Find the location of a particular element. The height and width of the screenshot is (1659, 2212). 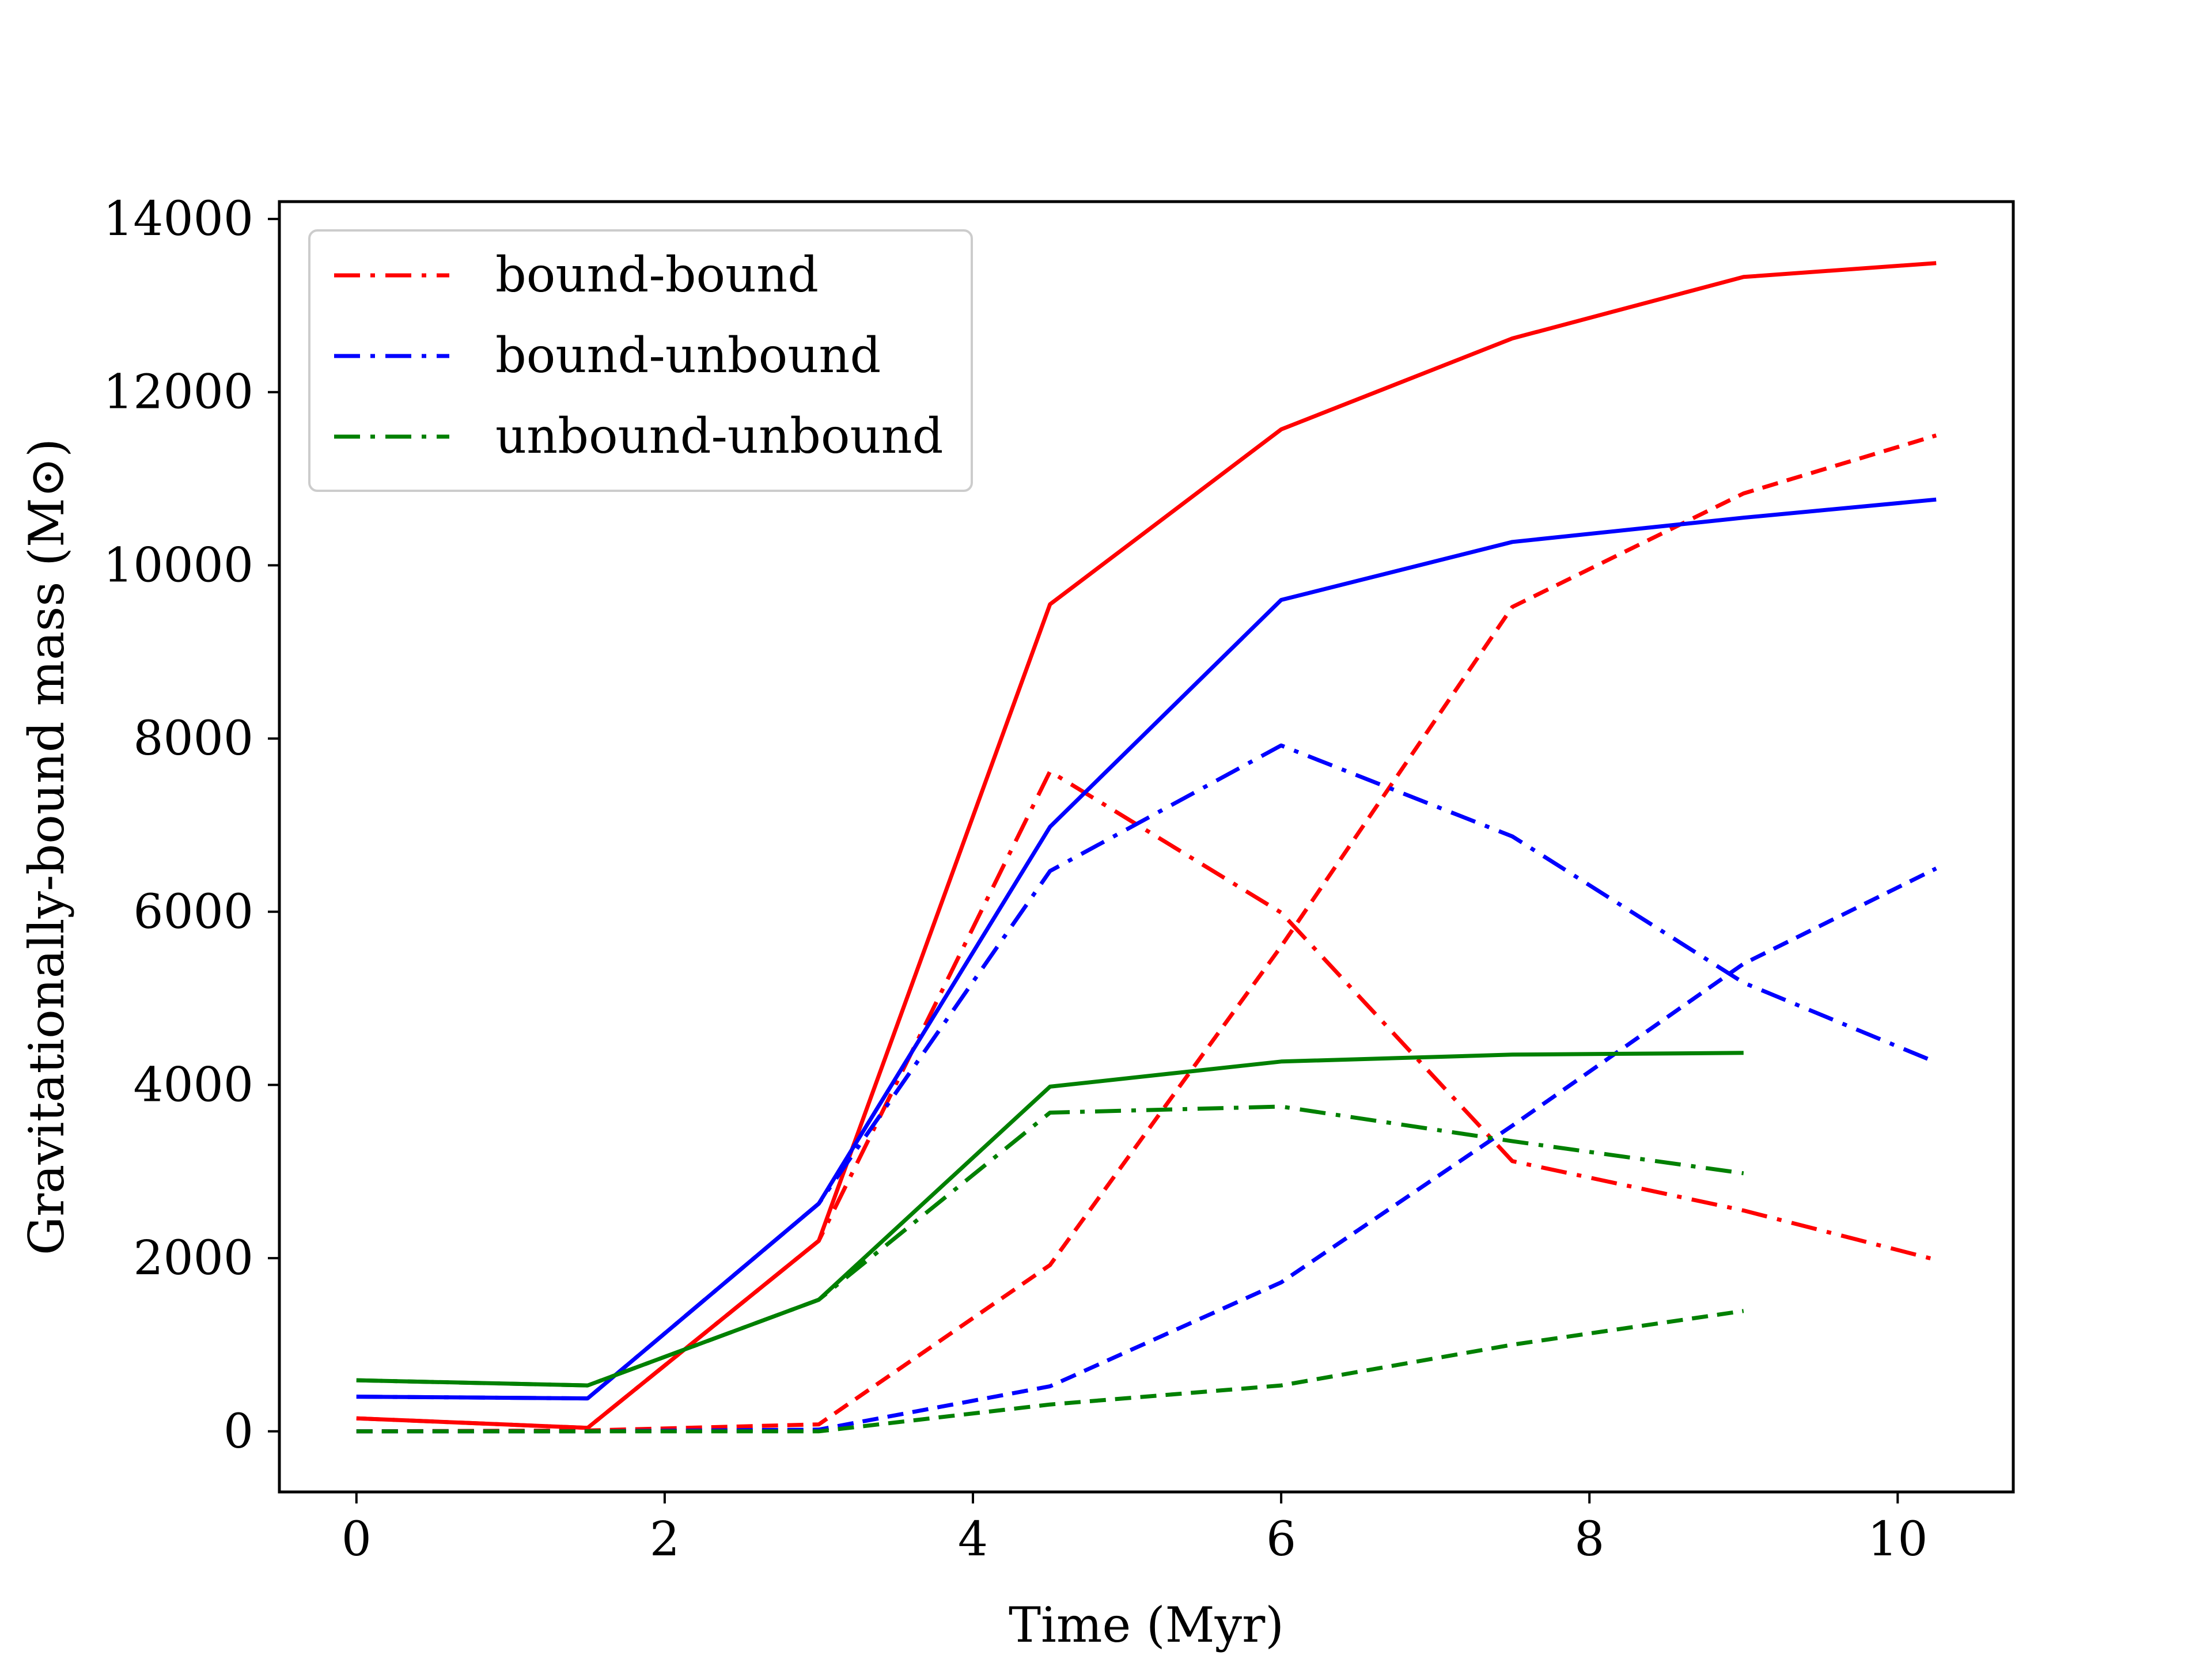

y-tick-label: 2000 is located at coordinates (193, 1258).